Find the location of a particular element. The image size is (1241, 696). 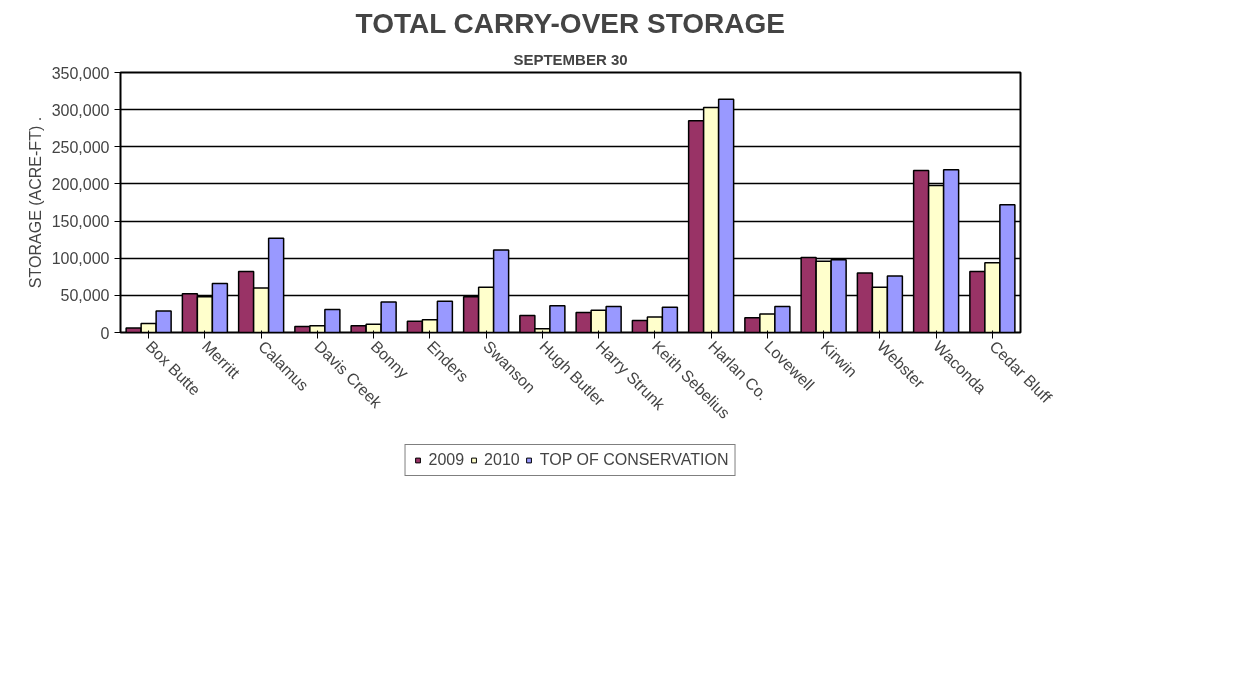

y-tick-label: 350,000 is located at coordinates (80, 73).